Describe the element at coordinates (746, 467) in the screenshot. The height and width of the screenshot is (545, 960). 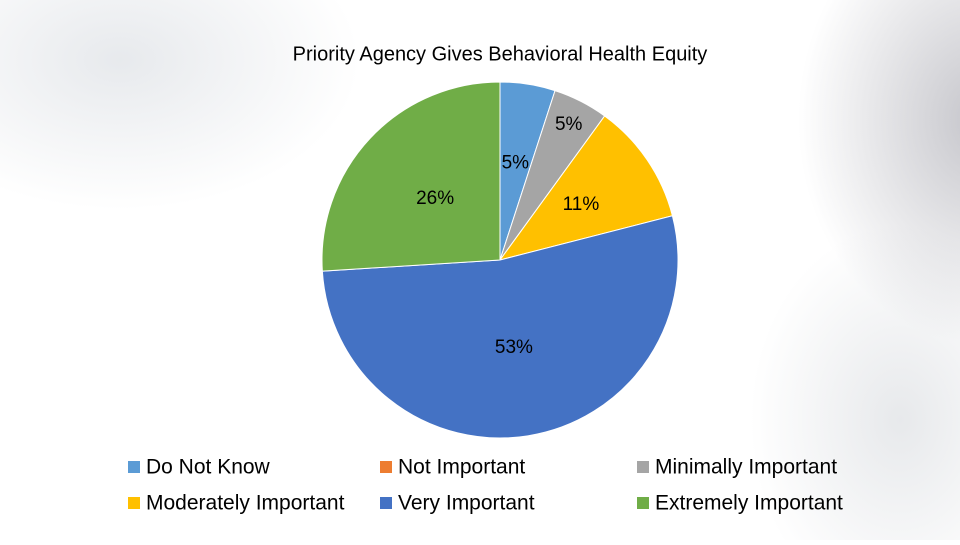
I see `legend-label: Minimally Important` at that location.